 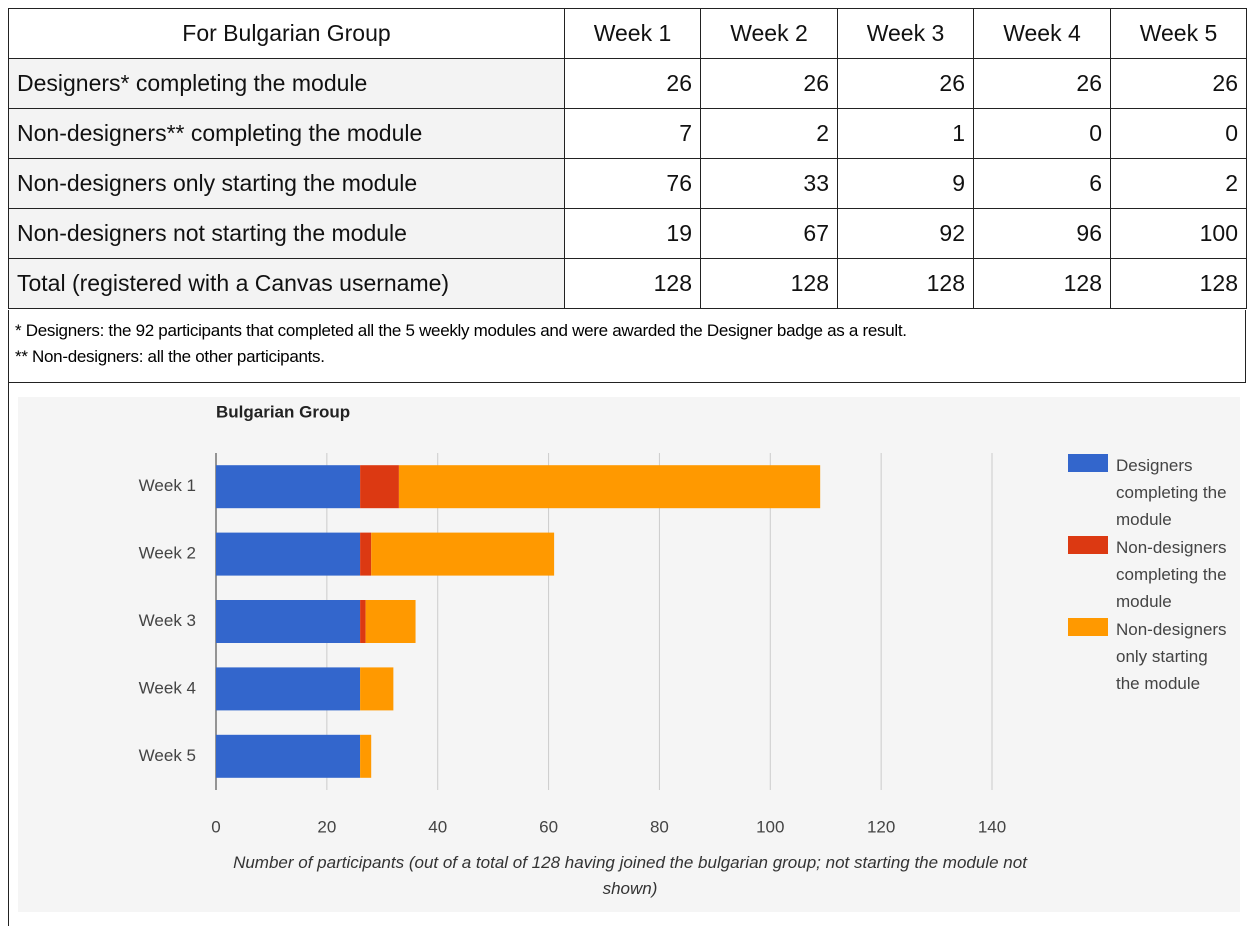 I want to click on x-tick-label: 100, so click(x=770, y=826).